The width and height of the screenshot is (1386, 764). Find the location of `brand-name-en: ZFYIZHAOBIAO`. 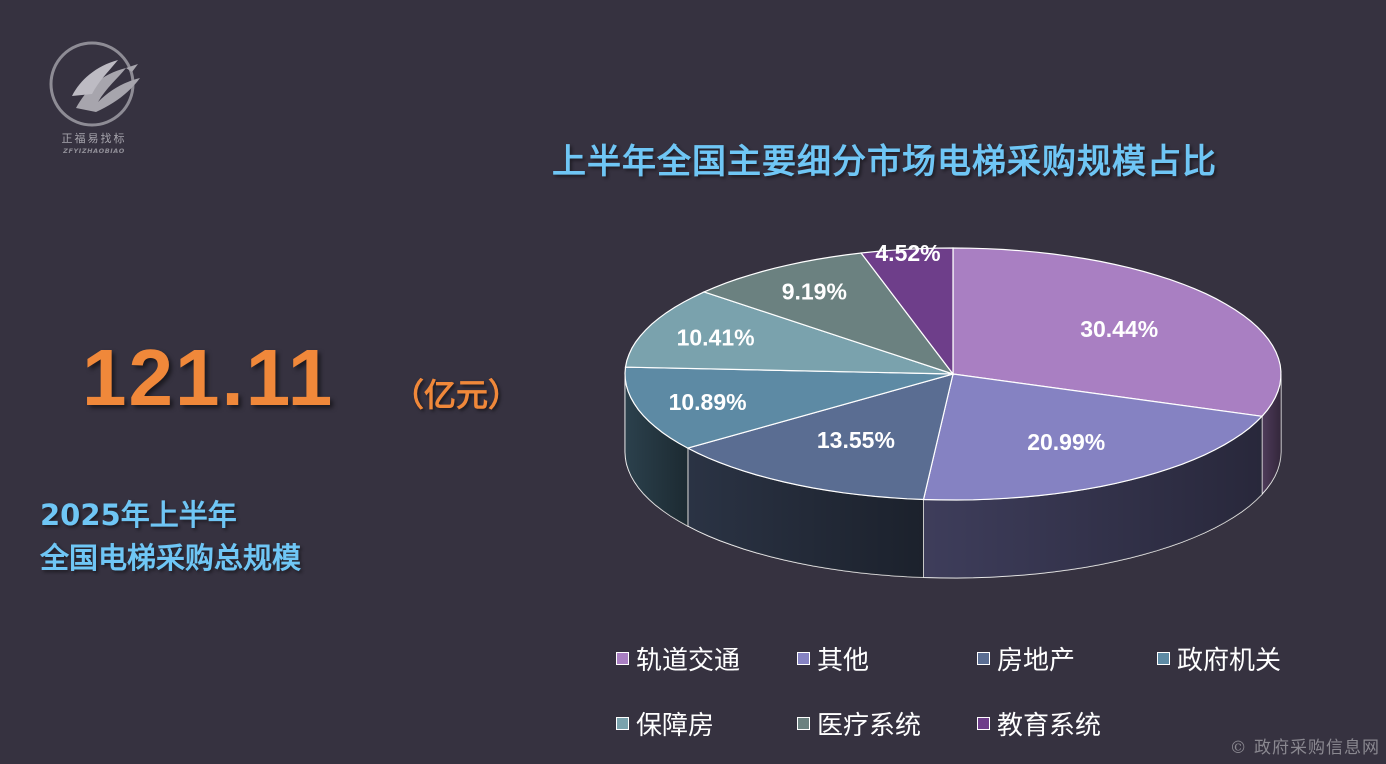

brand-name-en: ZFYIZHAOBIAO is located at coordinates (94, 151).